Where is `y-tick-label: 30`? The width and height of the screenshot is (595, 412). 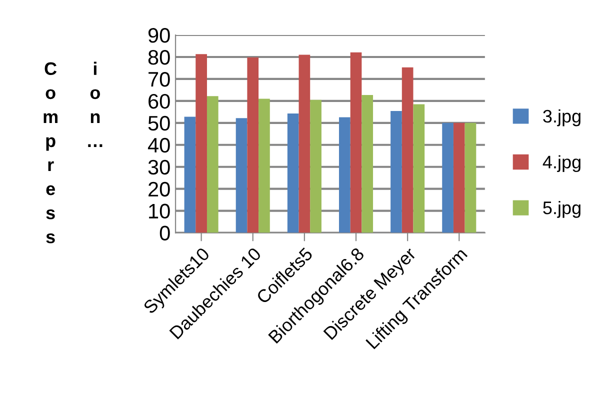 y-tick-label: 30 is located at coordinates (159, 167).